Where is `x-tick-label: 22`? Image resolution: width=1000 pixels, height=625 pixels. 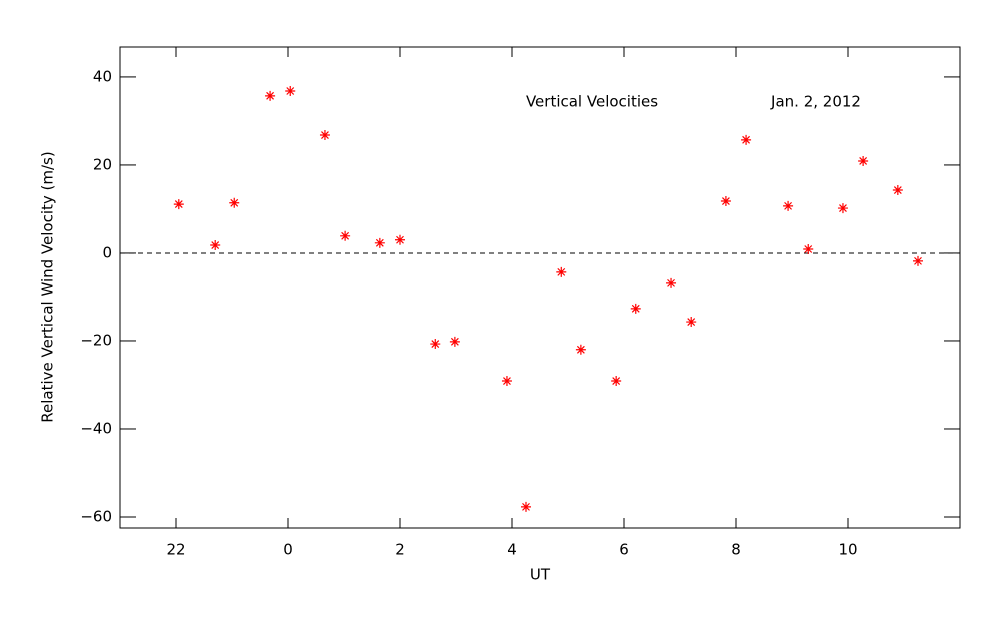
x-tick-label: 22 is located at coordinates (175, 550).